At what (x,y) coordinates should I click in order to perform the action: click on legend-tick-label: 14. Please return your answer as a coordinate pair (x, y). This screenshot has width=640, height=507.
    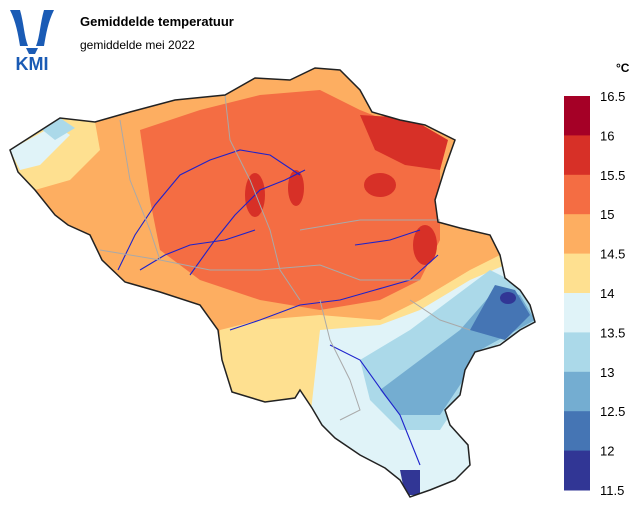
    Looking at the image, I should click on (607, 293).